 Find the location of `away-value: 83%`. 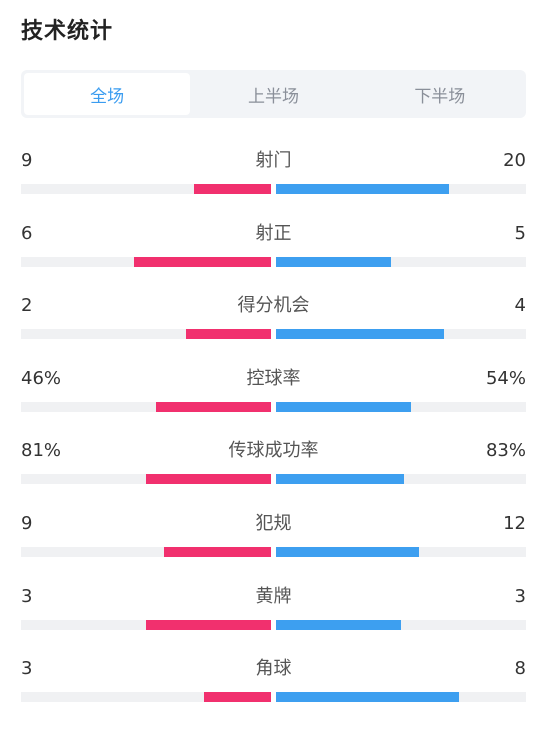

away-value: 83% is located at coordinates (505, 451).